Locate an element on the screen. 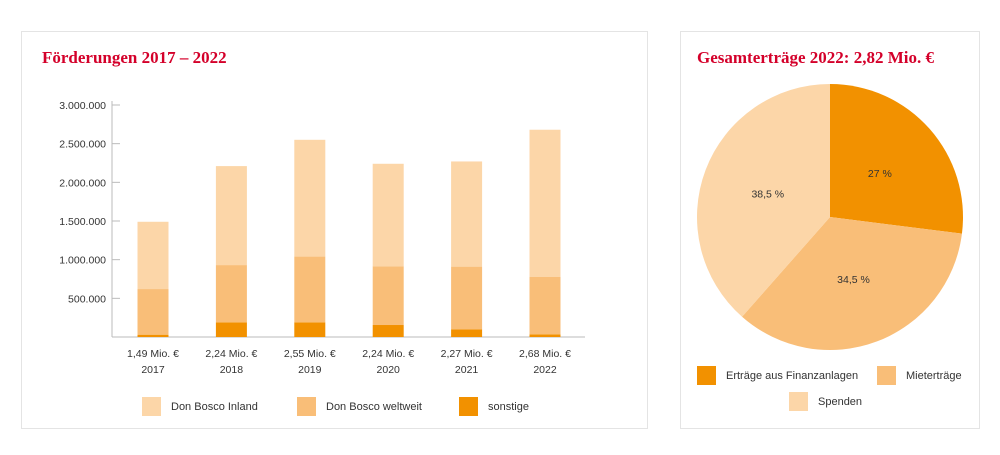 The image size is (1000, 455). legend-item-mietertraege: Mieterträge is located at coordinates (919, 375).